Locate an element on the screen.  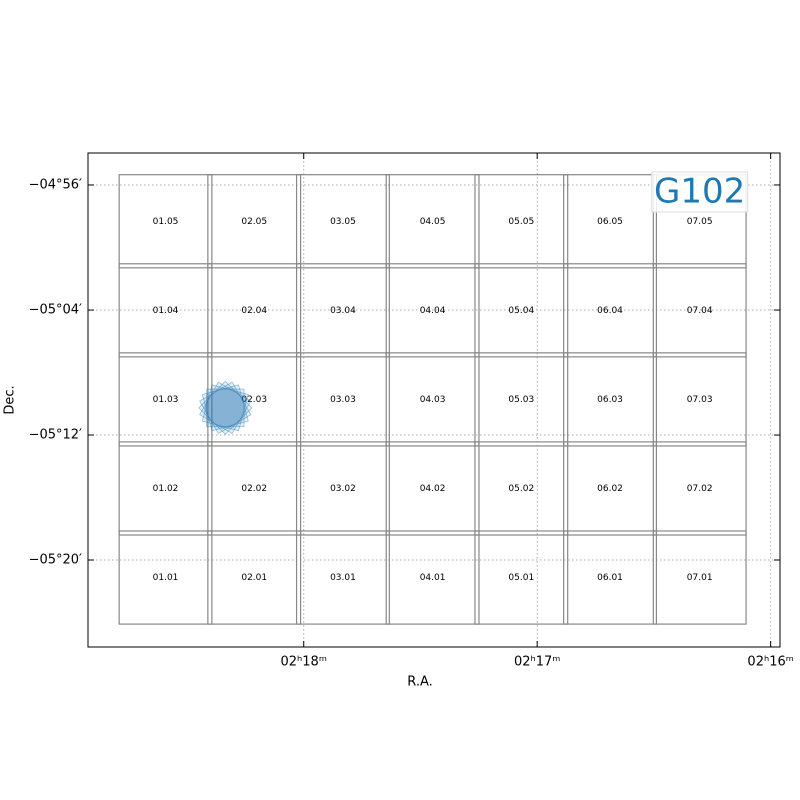
tile-label: 03.05 is located at coordinates (343, 222).